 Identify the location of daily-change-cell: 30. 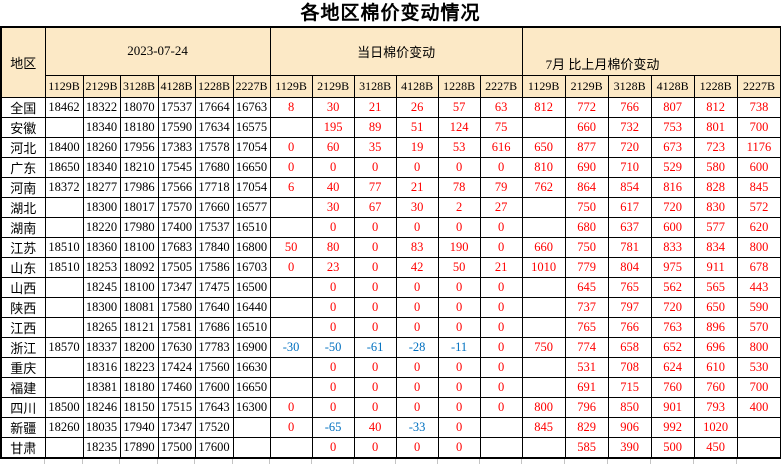
(417, 207).